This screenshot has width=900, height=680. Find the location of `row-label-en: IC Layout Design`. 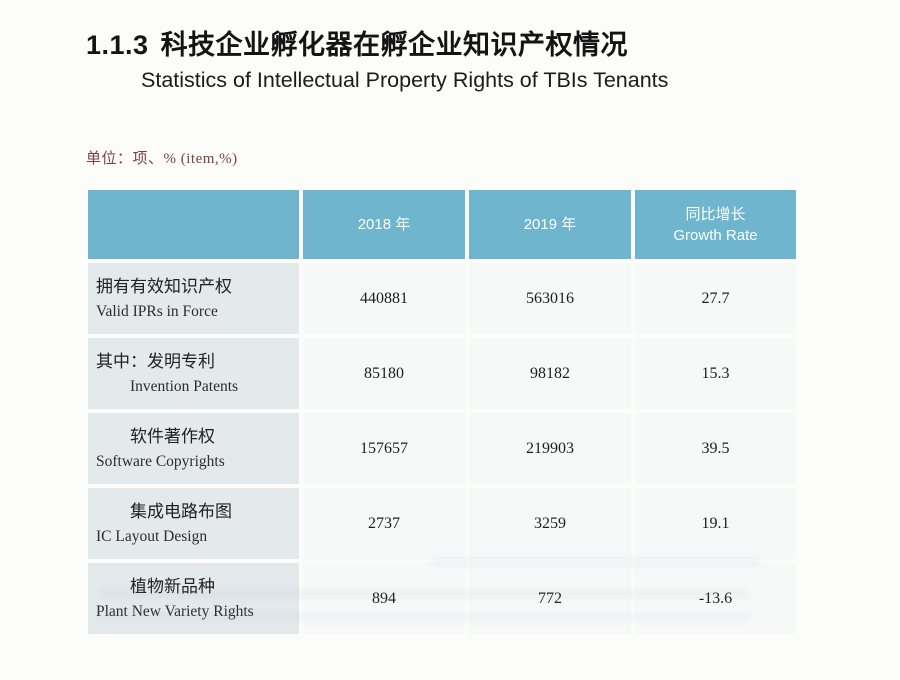

row-label-en: IC Layout Design is located at coordinates (152, 536).